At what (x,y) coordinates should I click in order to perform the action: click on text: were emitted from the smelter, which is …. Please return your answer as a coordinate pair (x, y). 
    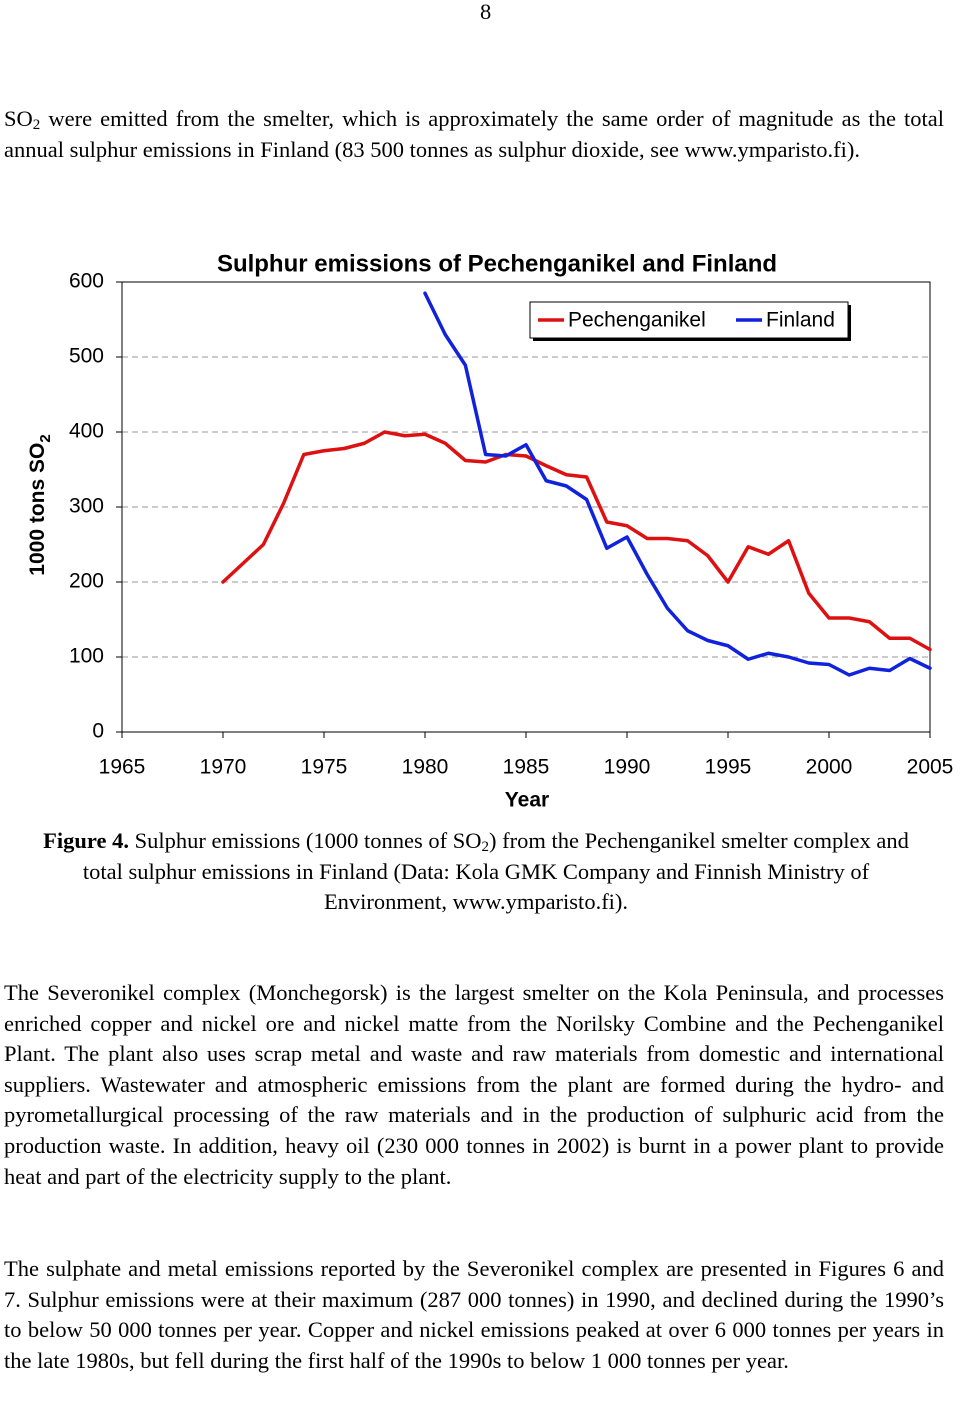
    Looking at the image, I should click on (474, 134).